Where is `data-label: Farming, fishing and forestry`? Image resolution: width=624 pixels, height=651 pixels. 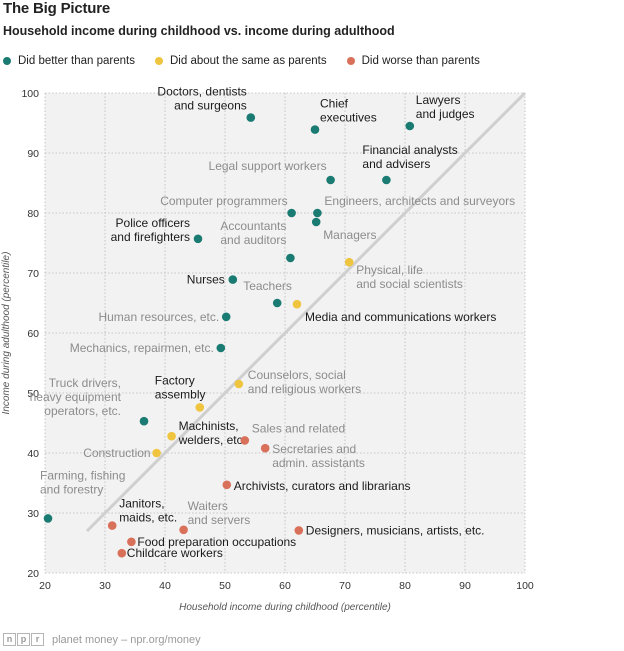
data-label: Farming, fishing and forestry is located at coordinates (82, 482).